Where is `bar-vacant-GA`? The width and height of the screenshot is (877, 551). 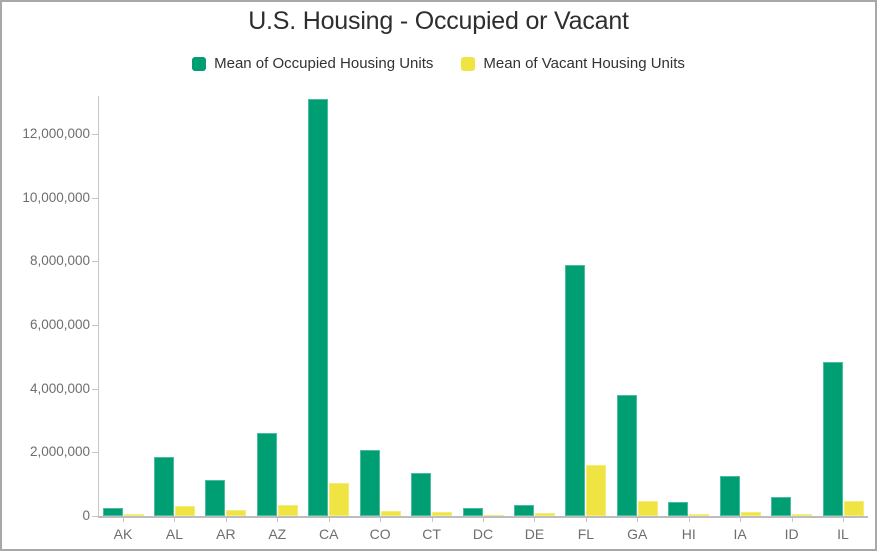
bar-vacant-GA is located at coordinates (647, 508).